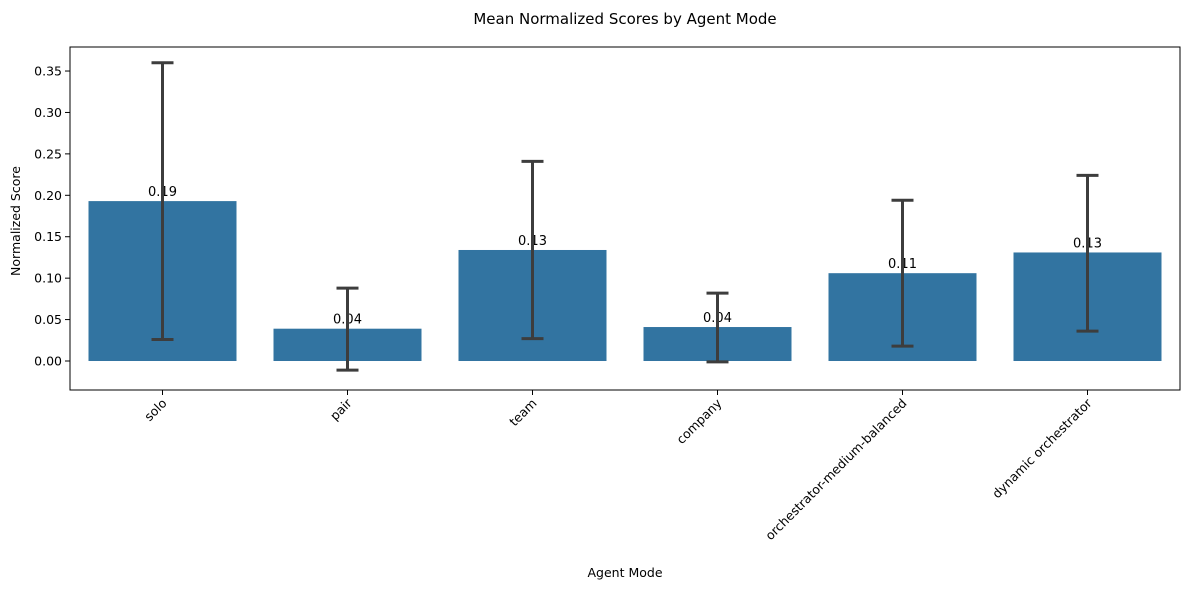 Image resolution: width=1189 pixels, height=589 pixels. I want to click on y-tick-label: 0.00, so click(48, 361).